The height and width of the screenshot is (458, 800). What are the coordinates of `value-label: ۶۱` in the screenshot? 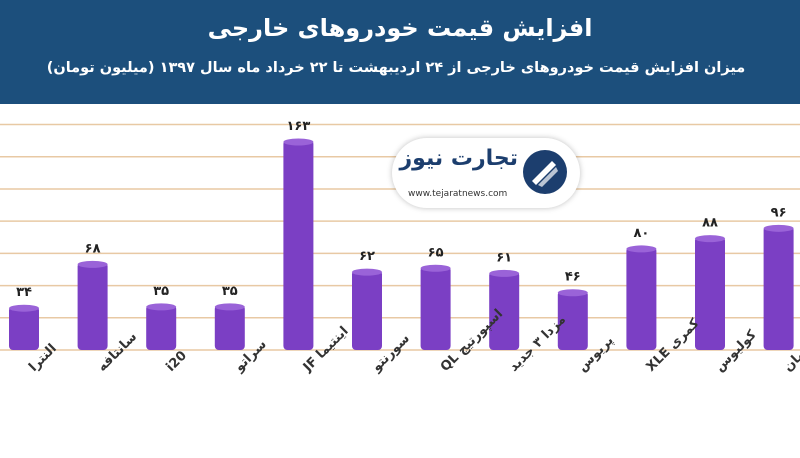 It's located at (504, 257).